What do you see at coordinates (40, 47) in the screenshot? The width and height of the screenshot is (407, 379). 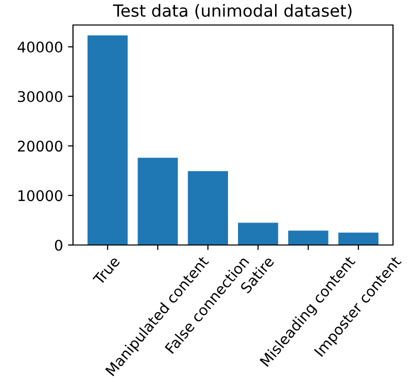 I see `y-tick-label: 40000` at bounding box center [40, 47].